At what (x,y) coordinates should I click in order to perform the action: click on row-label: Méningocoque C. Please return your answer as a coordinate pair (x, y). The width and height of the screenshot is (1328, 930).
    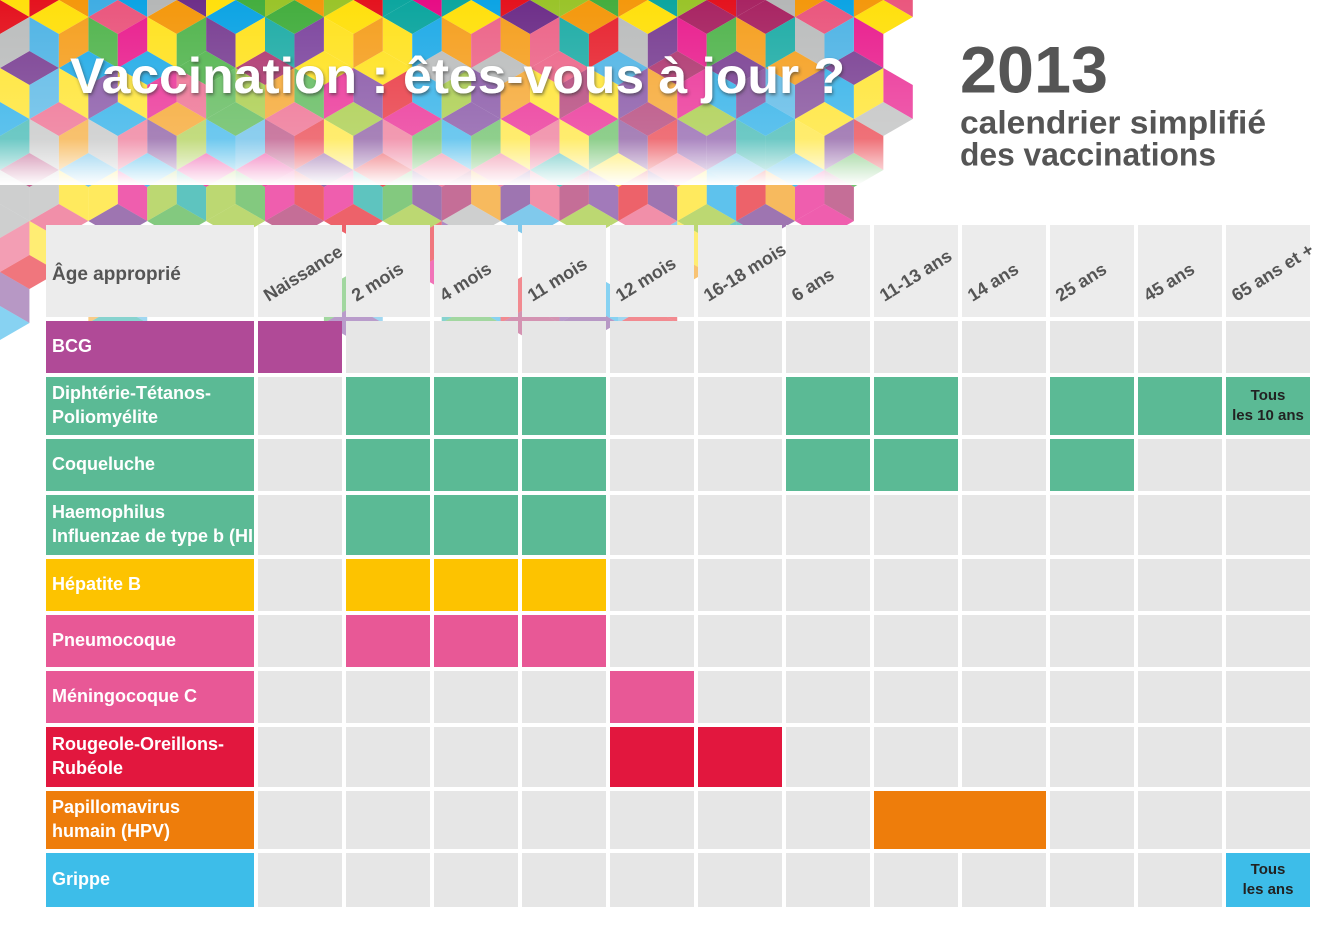
    Looking at the image, I should click on (124, 696).